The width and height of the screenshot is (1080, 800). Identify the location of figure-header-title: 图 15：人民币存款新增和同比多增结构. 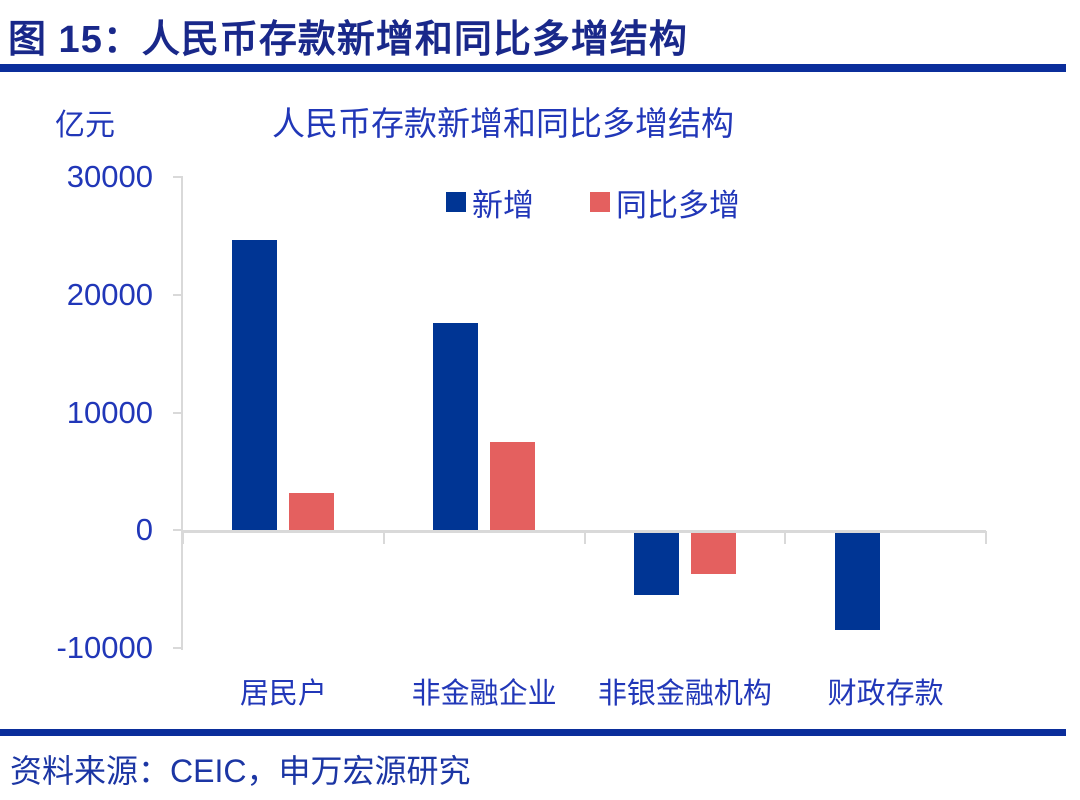
(348, 40).